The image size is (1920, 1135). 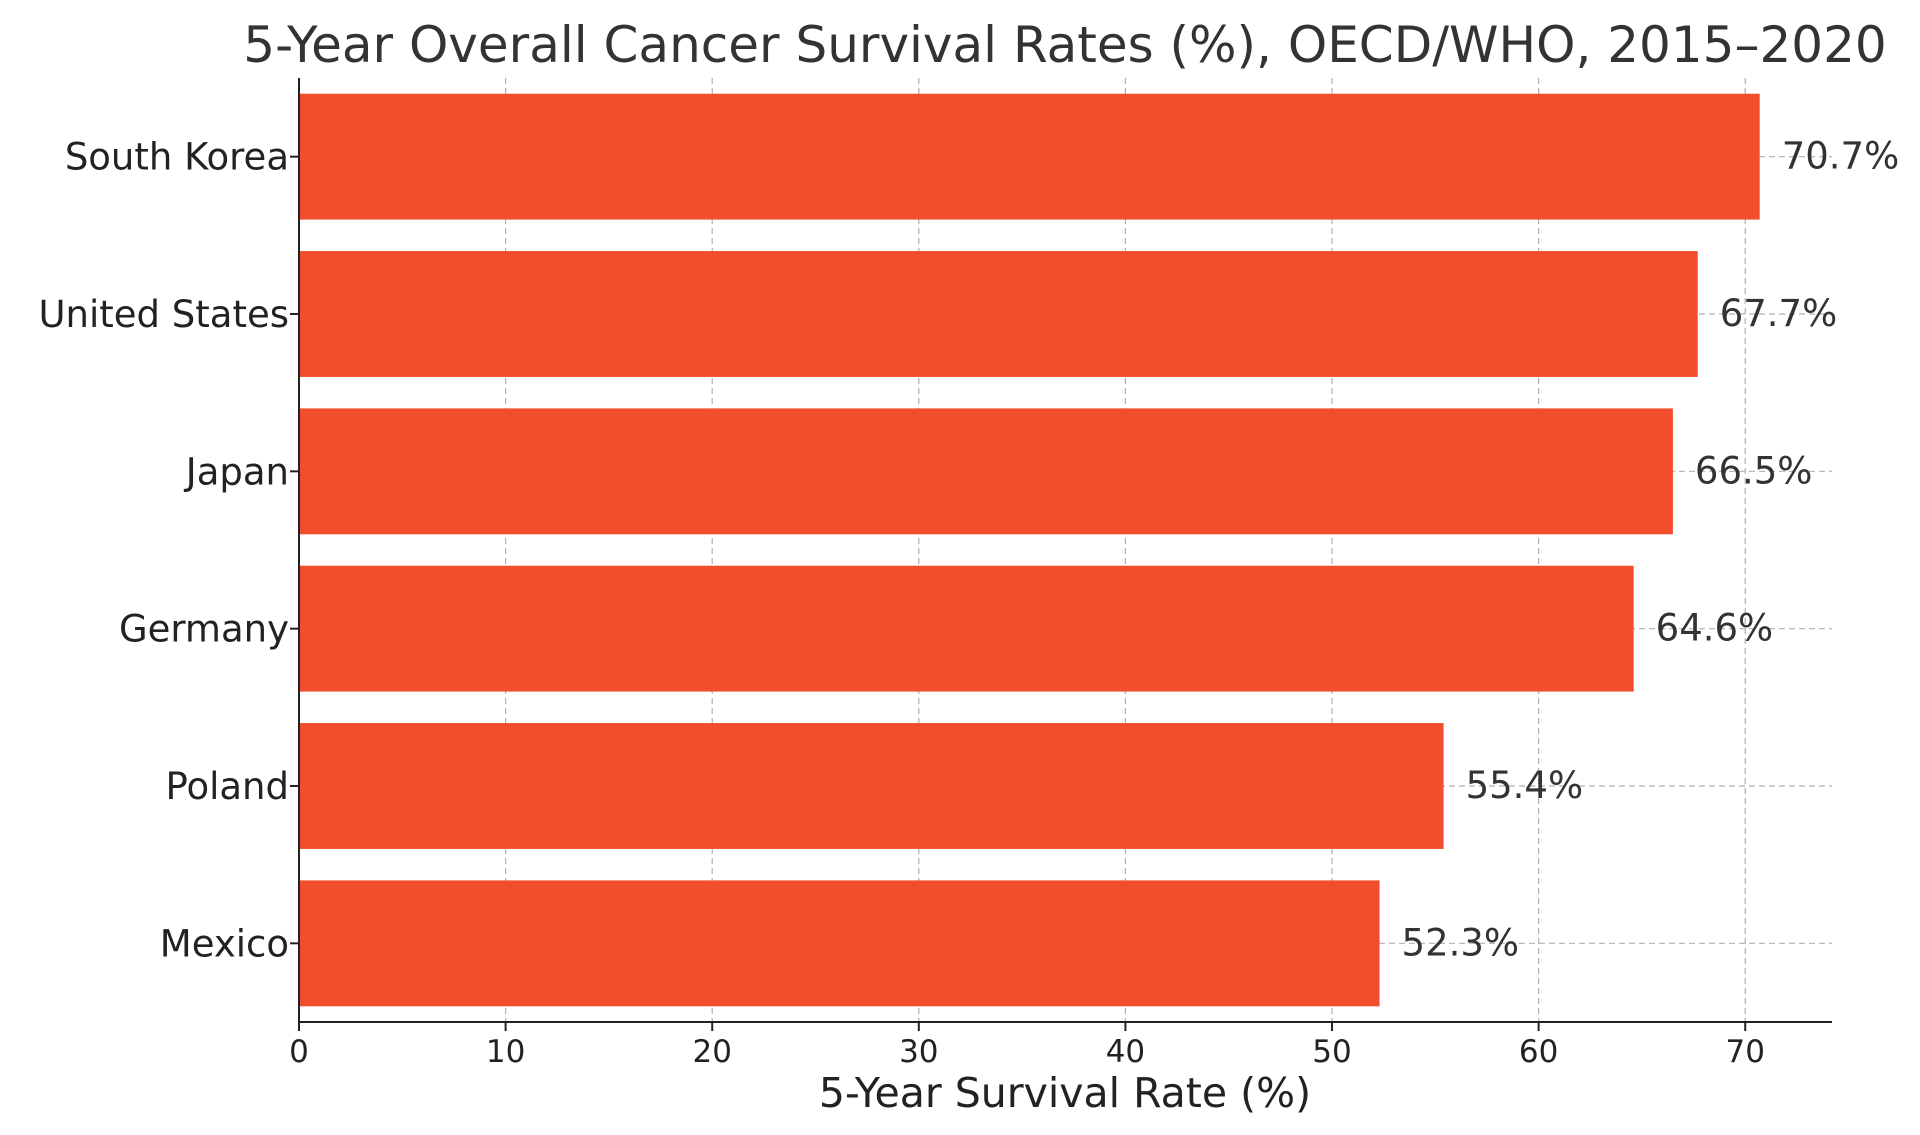 I want to click on category-label: United States, so click(x=163, y=314).